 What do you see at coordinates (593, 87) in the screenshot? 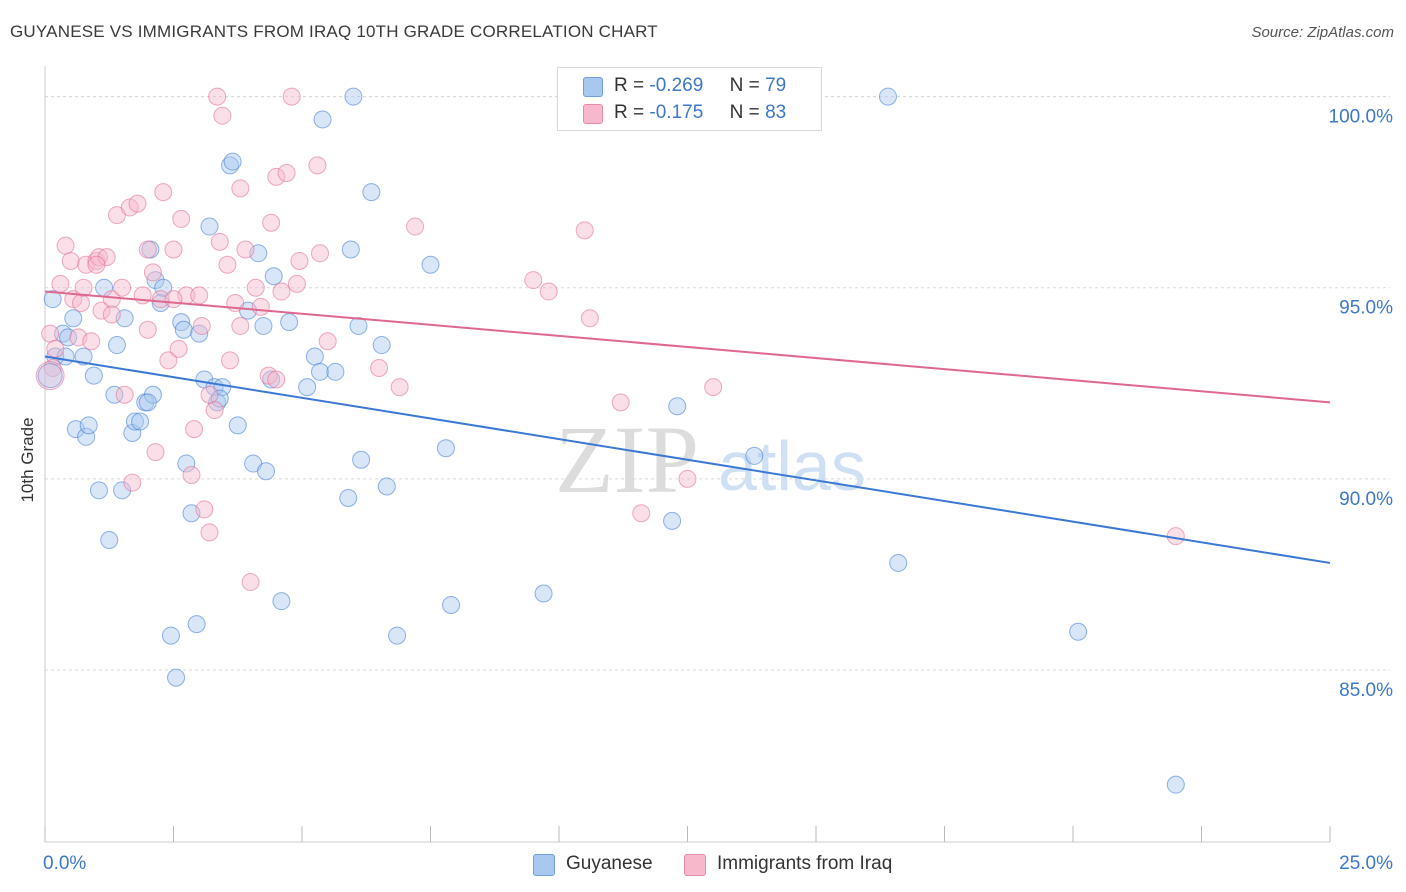
I see `legend-swatch-guyanese` at bounding box center [593, 87].